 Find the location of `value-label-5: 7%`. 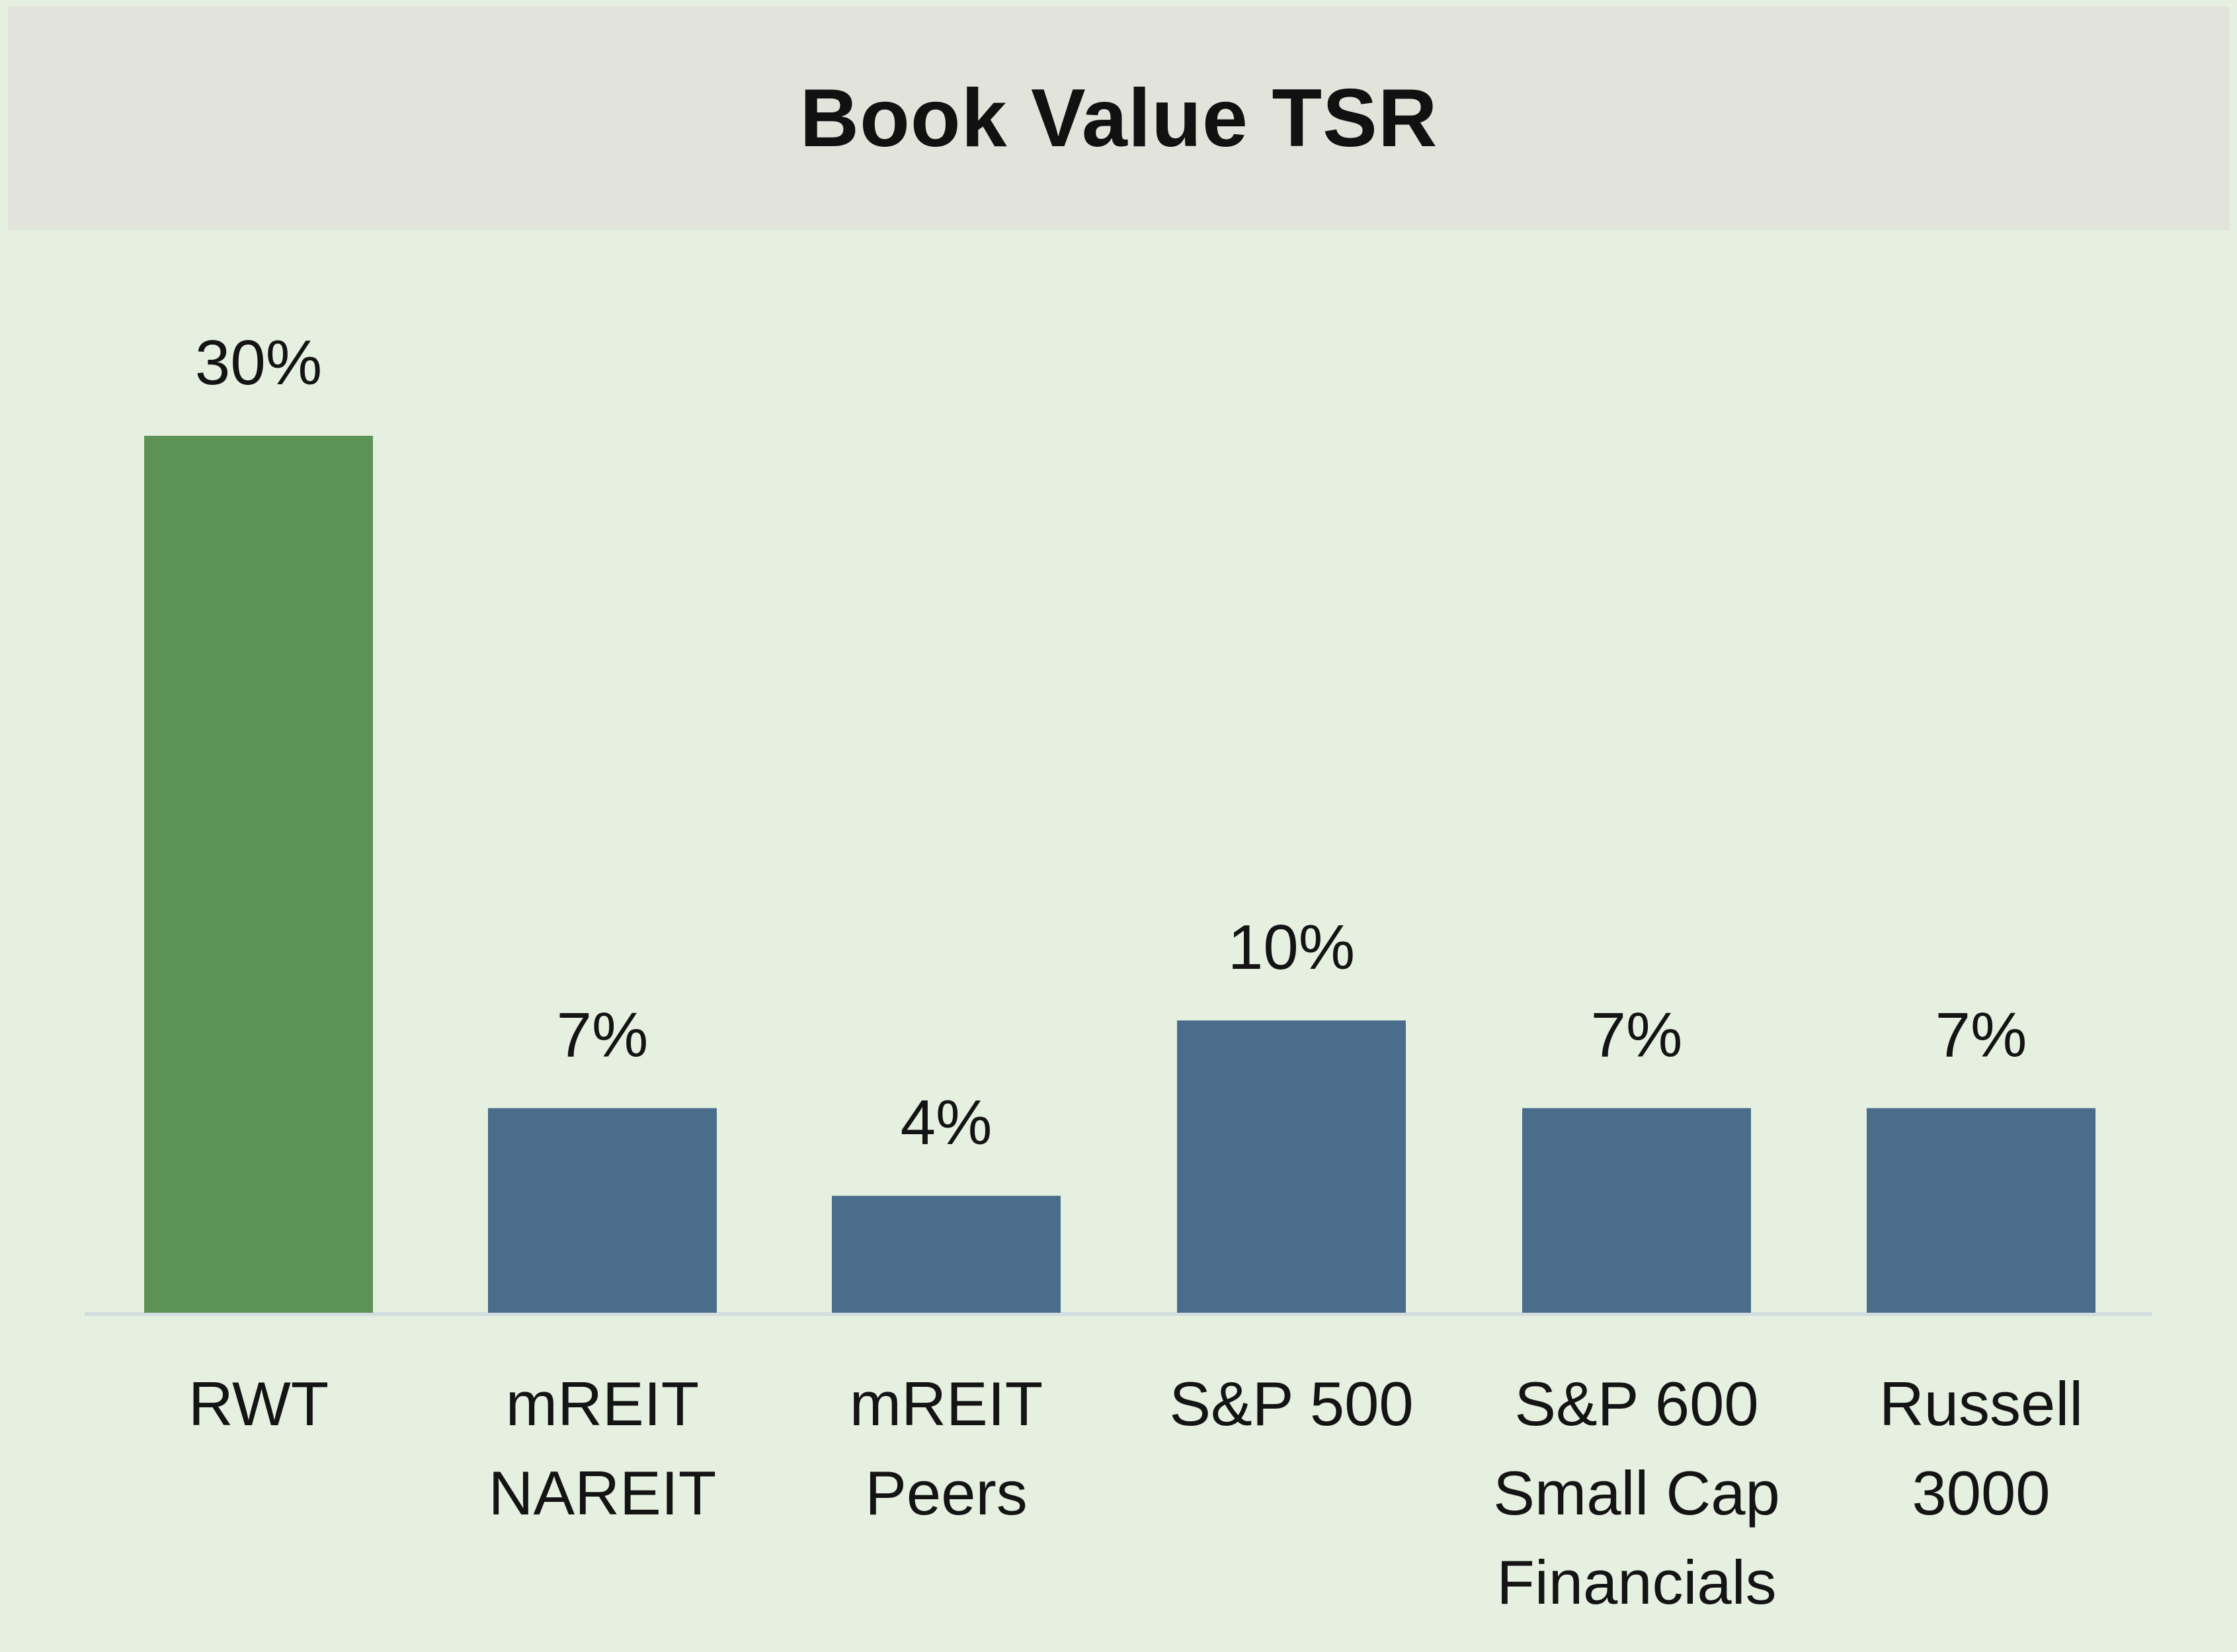

value-label-5: 7% is located at coordinates (1981, 1035).